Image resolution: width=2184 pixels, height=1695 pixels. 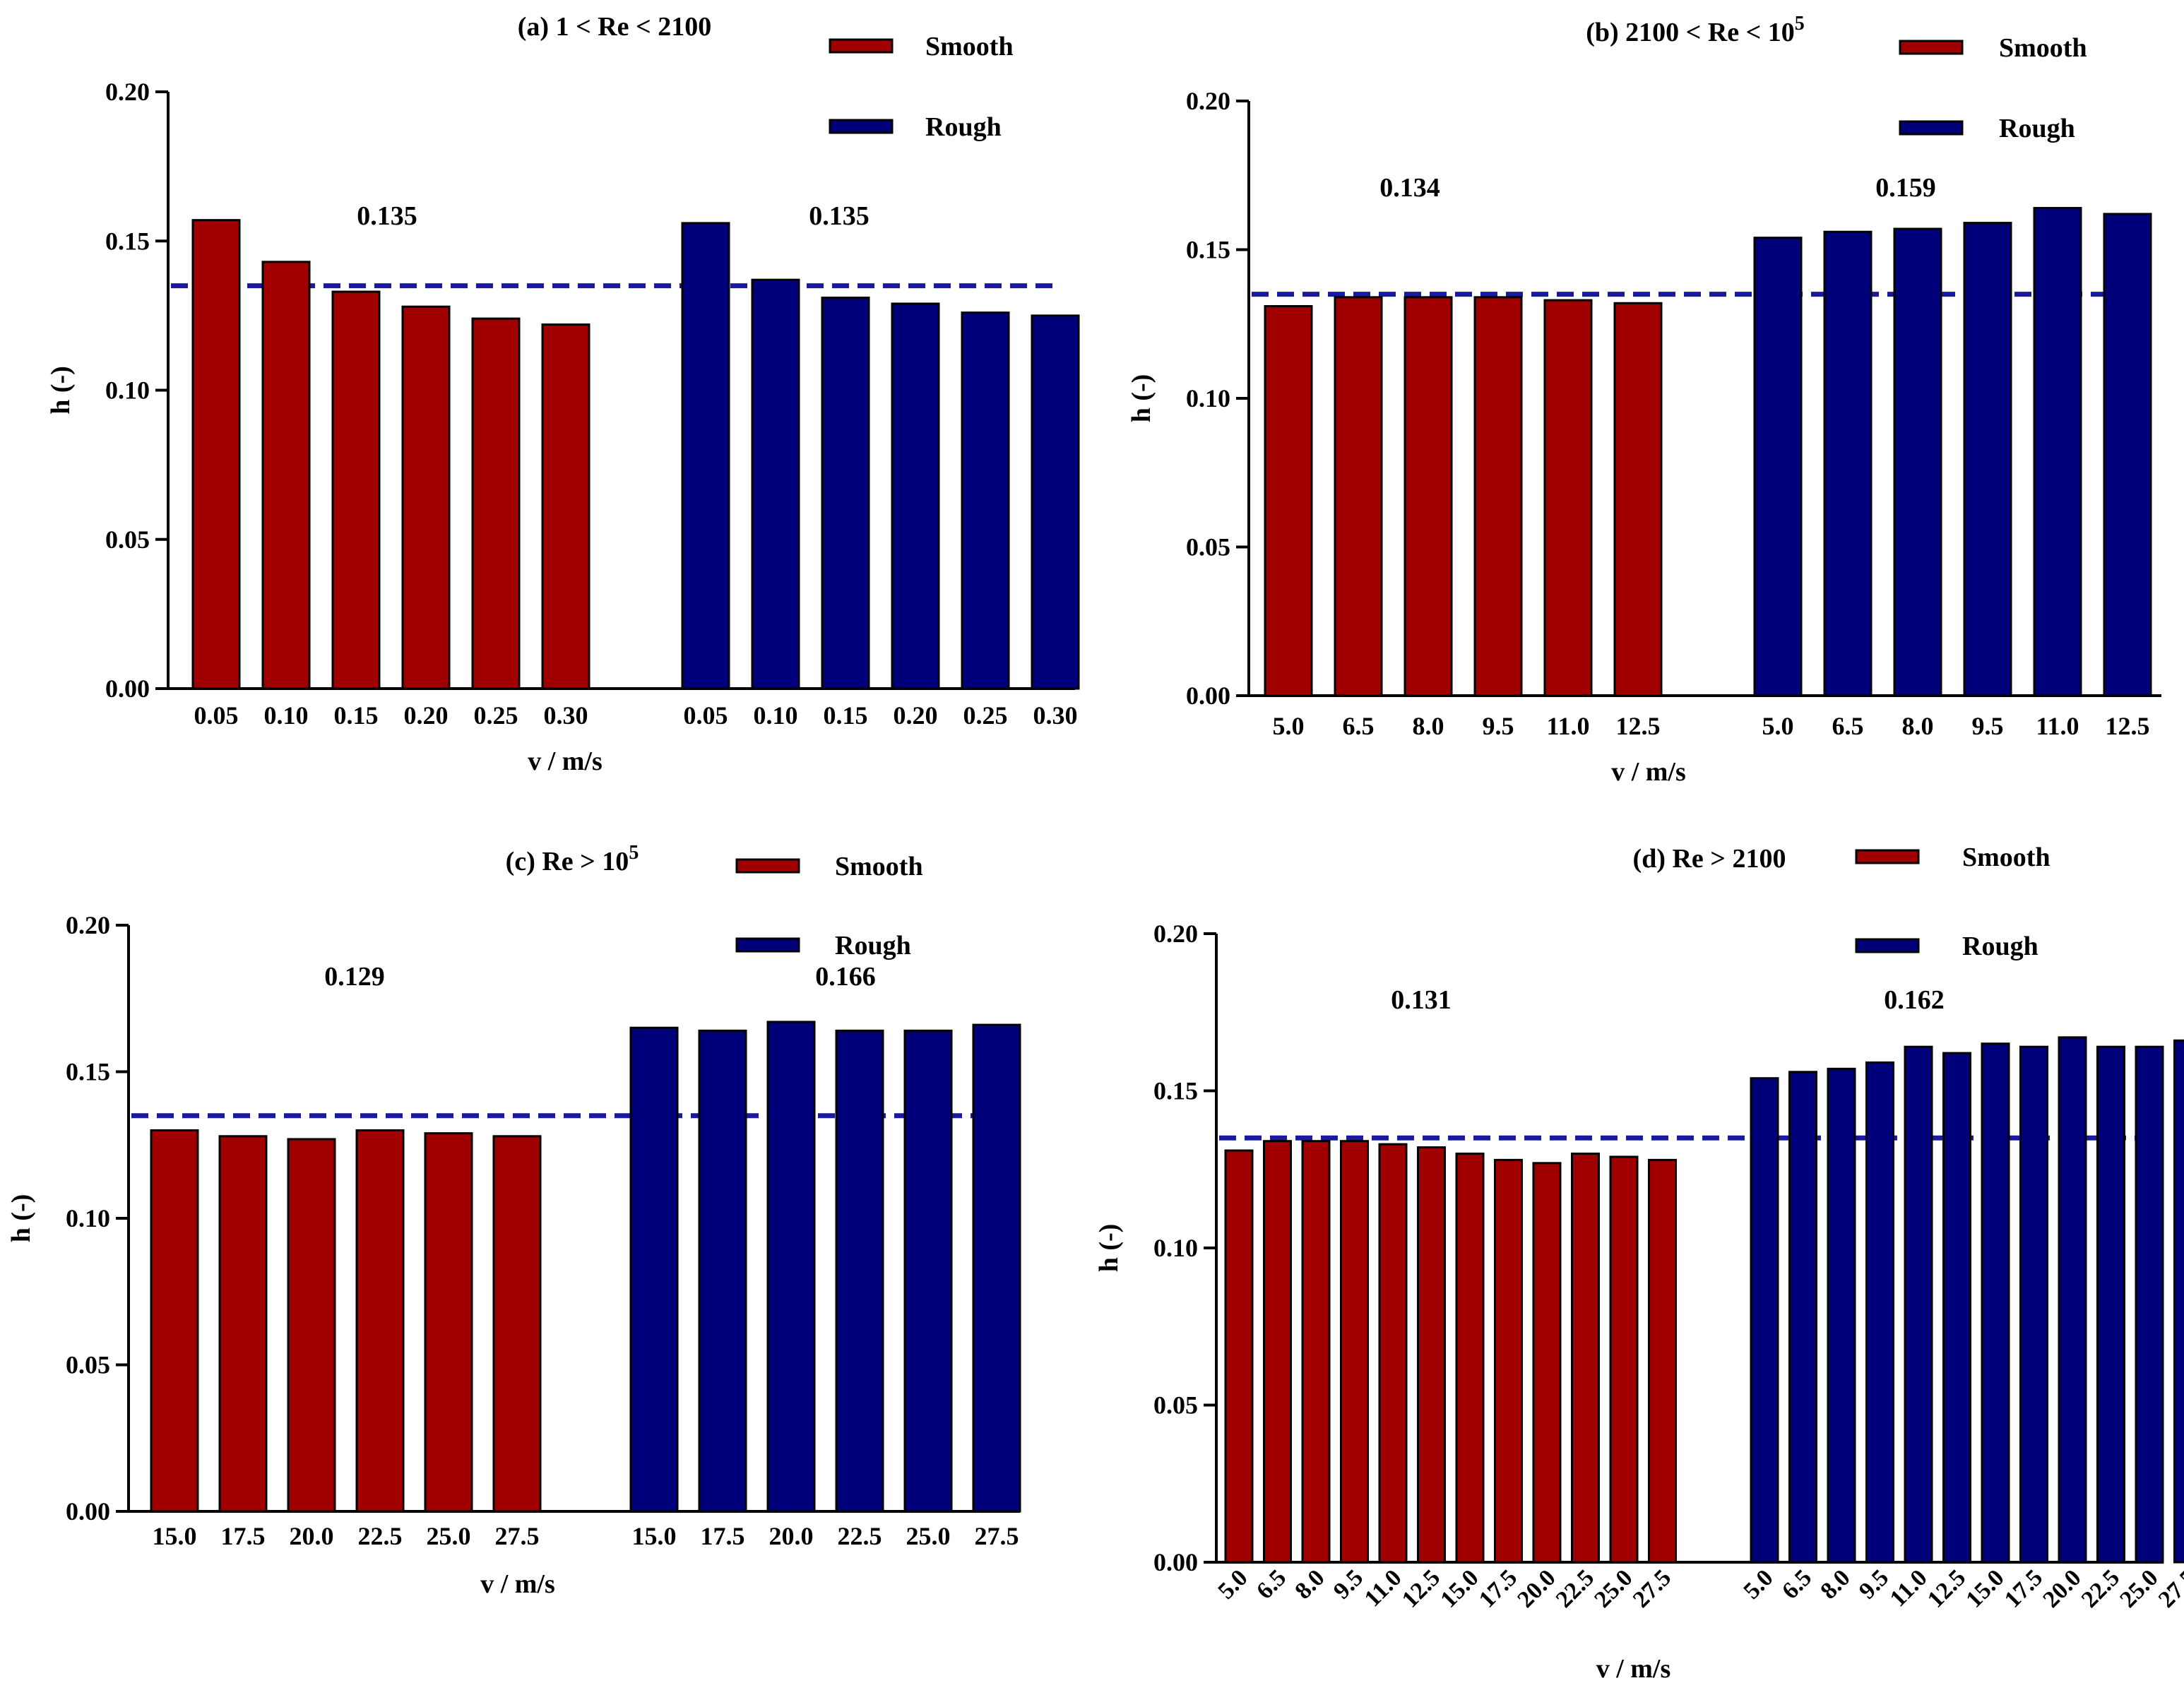 What do you see at coordinates (1914, 1000) in the screenshot?
I see `mean-value-label-rough: 0.162` at bounding box center [1914, 1000].